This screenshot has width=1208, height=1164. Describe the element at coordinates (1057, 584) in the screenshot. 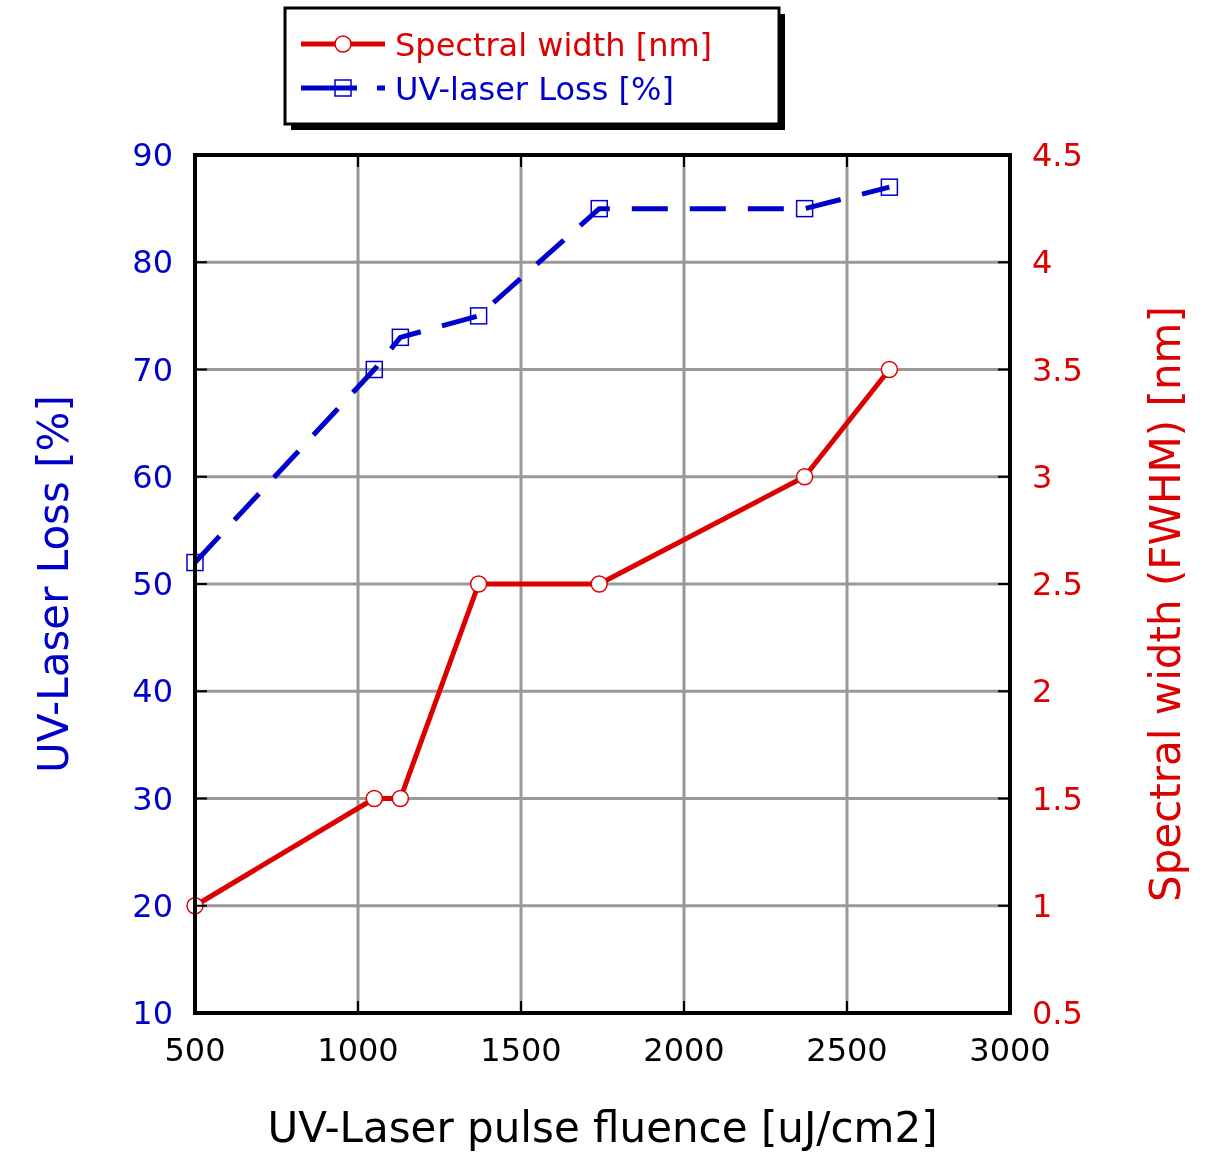

I see `y2-tick-label: 2.5` at that location.